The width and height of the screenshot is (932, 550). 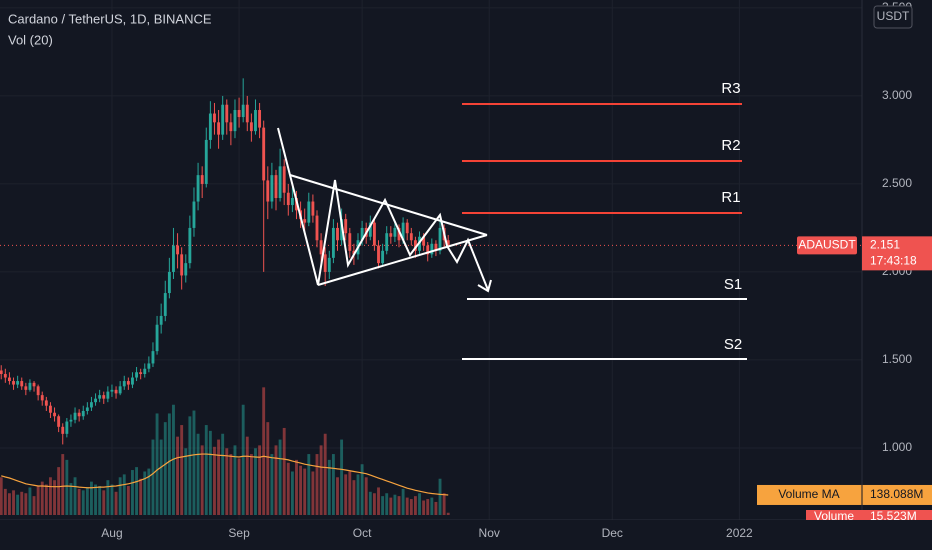 What do you see at coordinates (897, 447) in the screenshot?
I see `y-tick-label: 1.000` at bounding box center [897, 447].